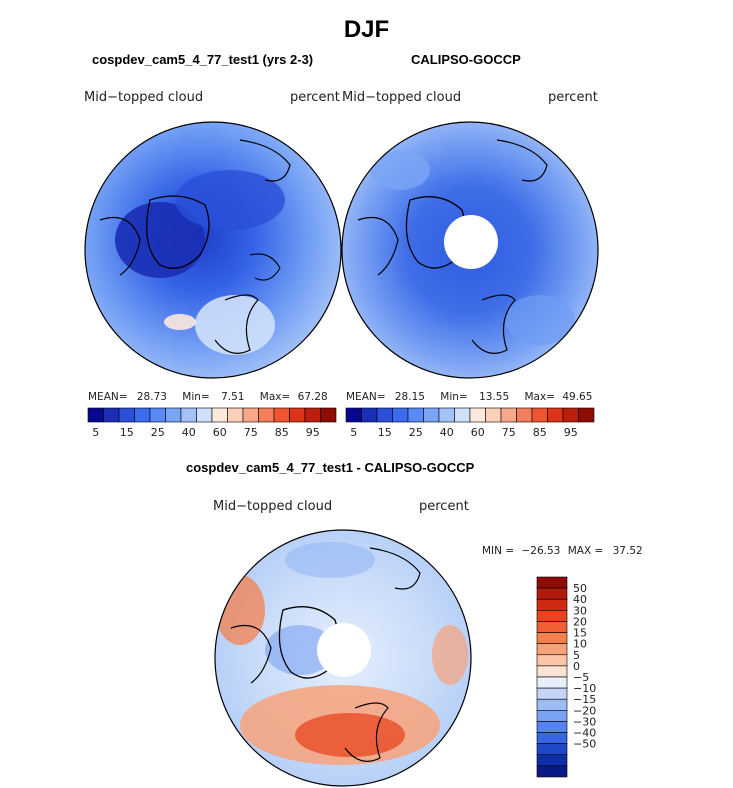 The image size is (733, 788). What do you see at coordinates (493, 324) in the screenshot?
I see `panel2-coastline-europe` at bounding box center [493, 324].